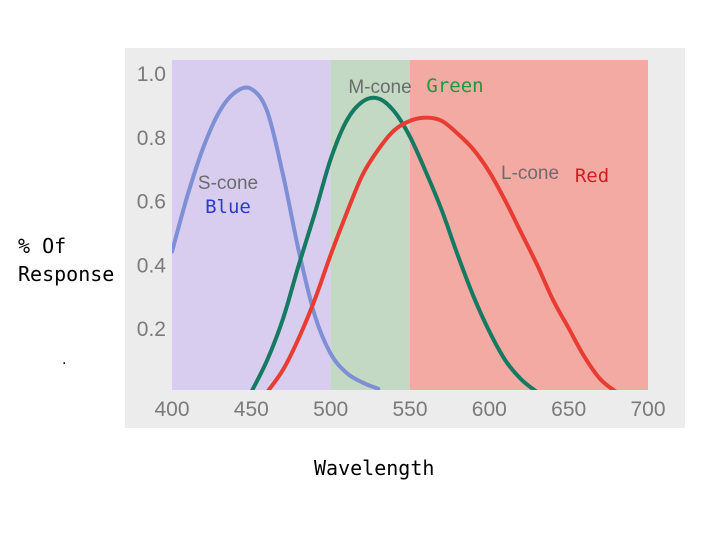 This screenshot has height=540, width=720. I want to click on x-tick-label: 400, so click(171, 409).